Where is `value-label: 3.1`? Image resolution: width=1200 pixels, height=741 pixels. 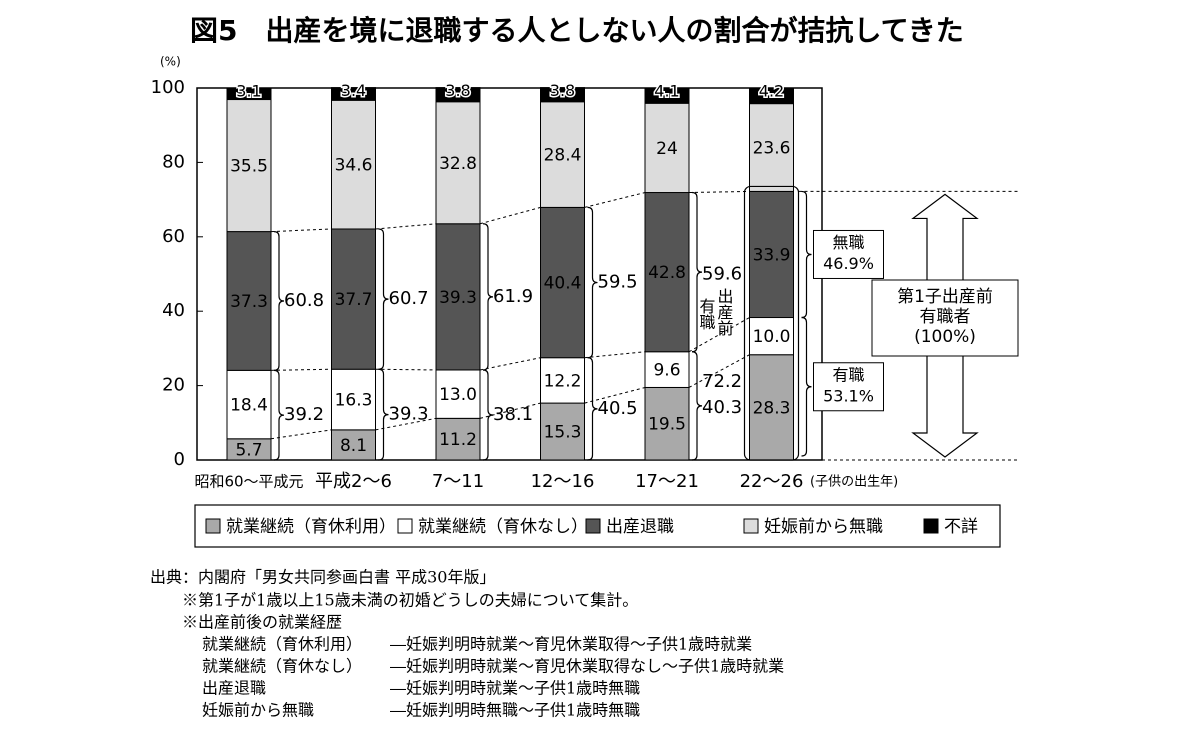 value-label: 3.1 is located at coordinates (248, 91).